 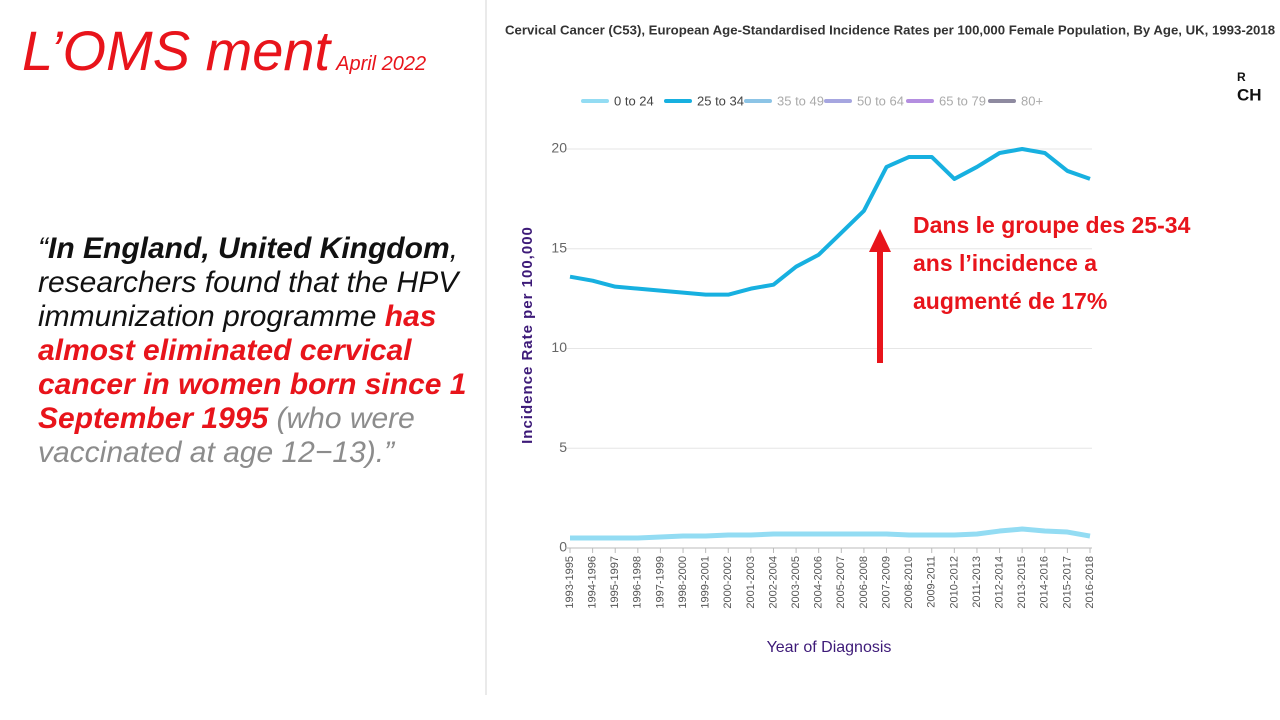 I want to click on quote-segment: “, so click(x=43, y=248).